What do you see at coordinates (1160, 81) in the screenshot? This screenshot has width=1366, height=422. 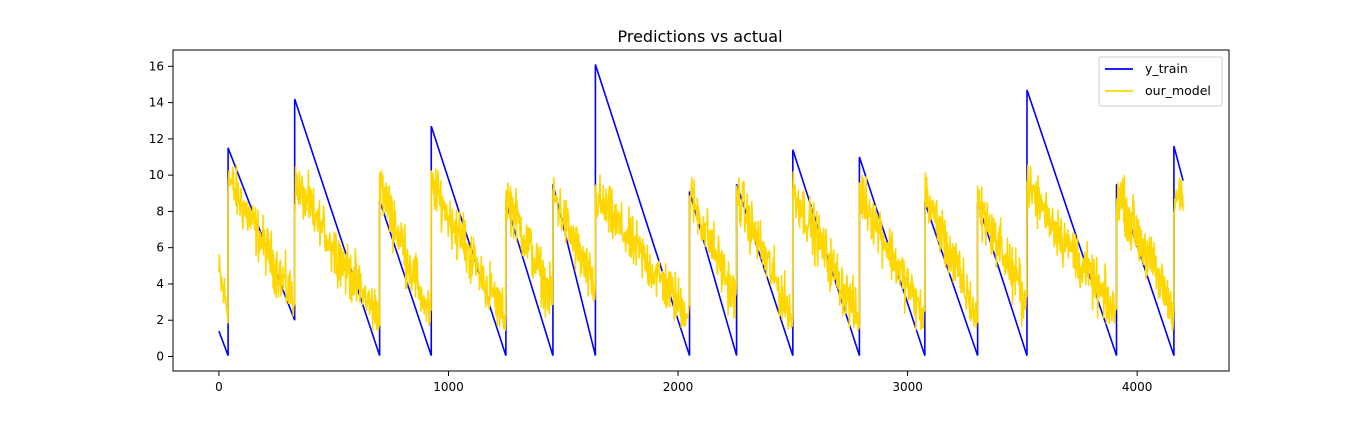 I see `legend: y_train our_model` at bounding box center [1160, 81].